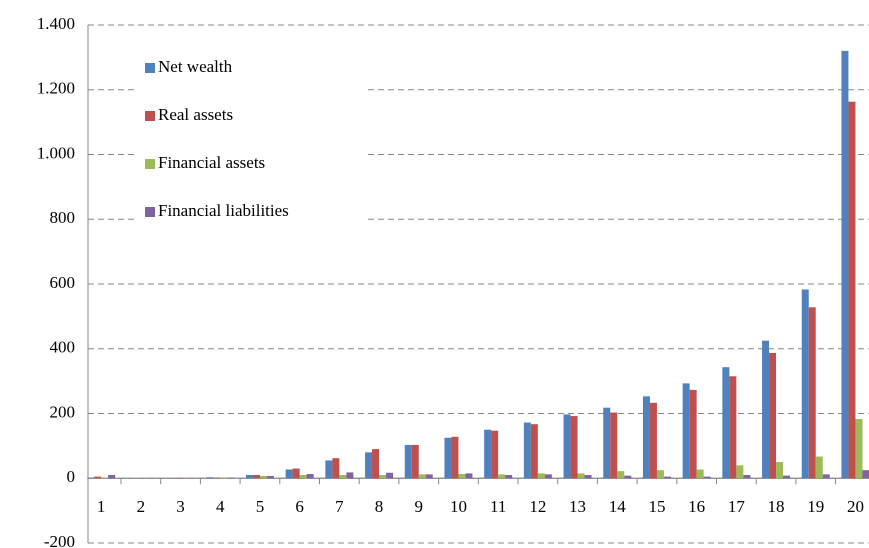 Image resolution: width=869 pixels, height=548 pixels. What do you see at coordinates (379, 506) in the screenshot?
I see `x-tick-label: 8` at bounding box center [379, 506].